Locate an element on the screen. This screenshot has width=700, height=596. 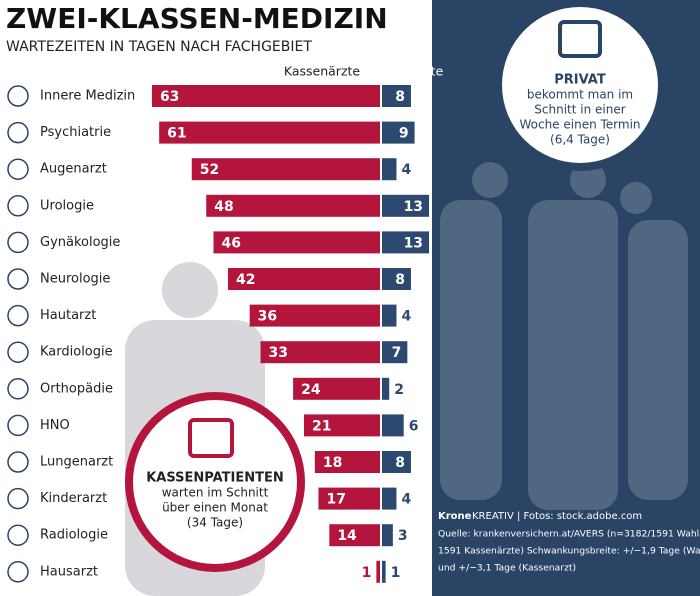
category-label: Innere Medizin is located at coordinates (87, 96).